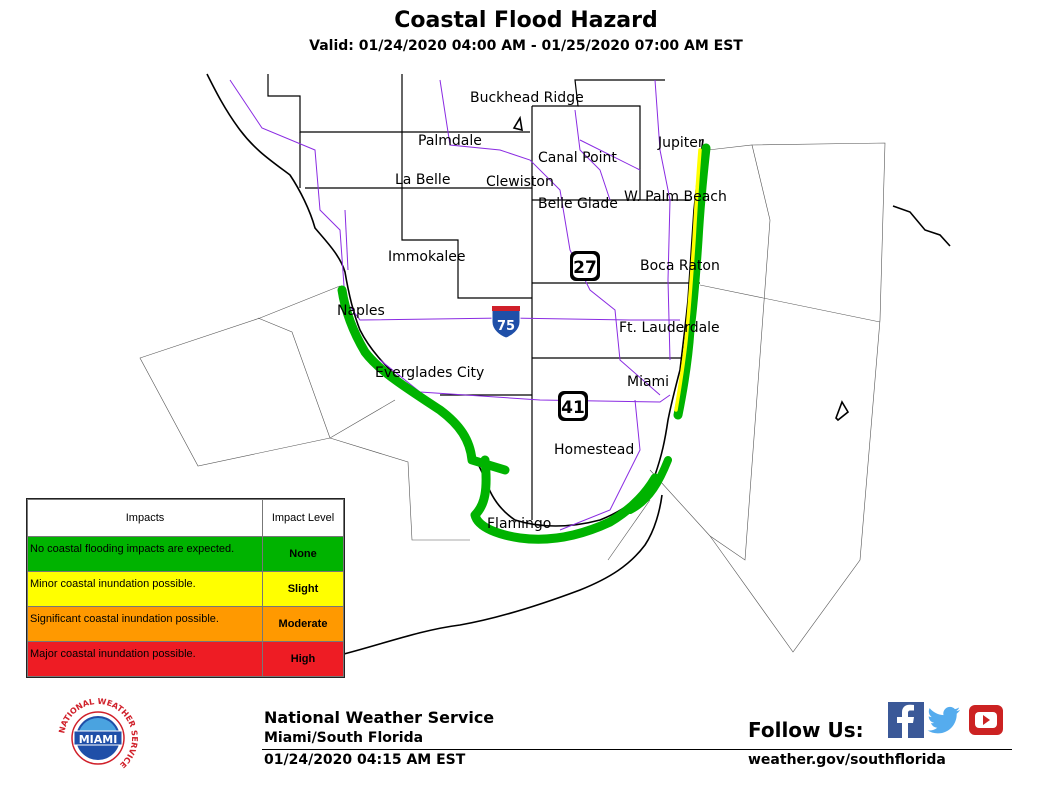 The height and width of the screenshot is (798, 1052). Describe the element at coordinates (594, 450) in the screenshot. I see `city-label: Homestead` at that location.